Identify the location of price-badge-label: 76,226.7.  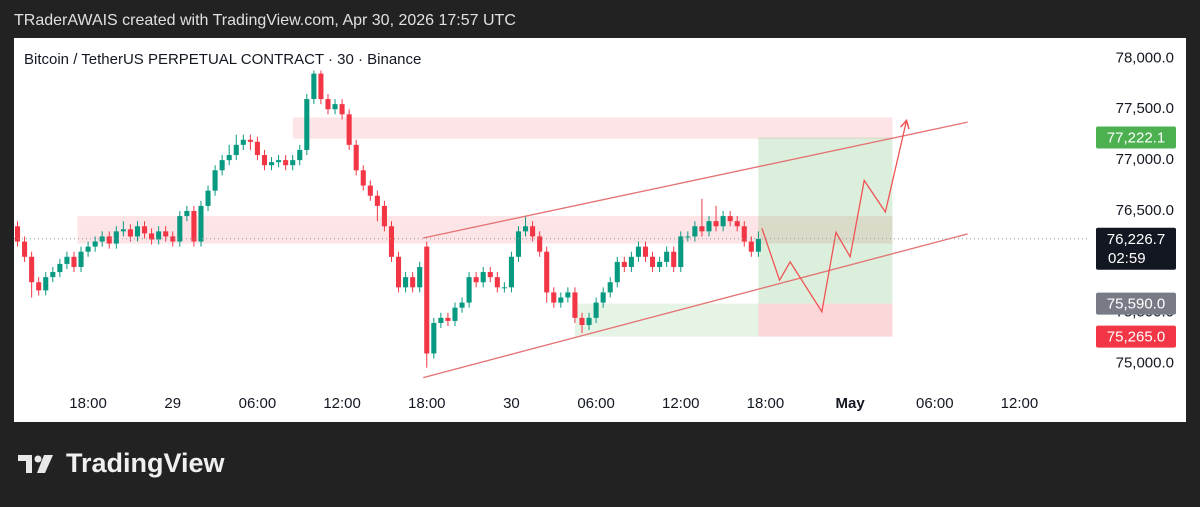
(1136, 239).